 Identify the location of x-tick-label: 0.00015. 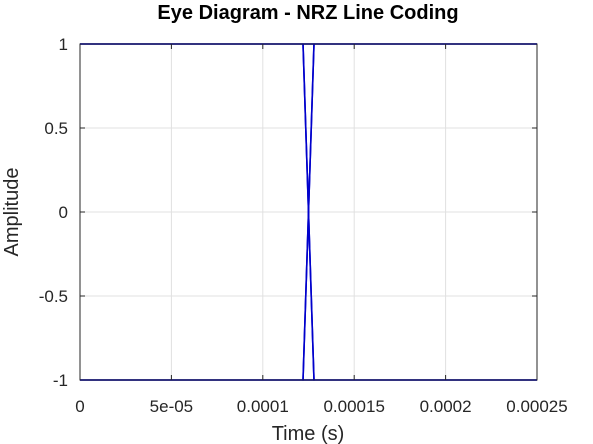
(353, 406).